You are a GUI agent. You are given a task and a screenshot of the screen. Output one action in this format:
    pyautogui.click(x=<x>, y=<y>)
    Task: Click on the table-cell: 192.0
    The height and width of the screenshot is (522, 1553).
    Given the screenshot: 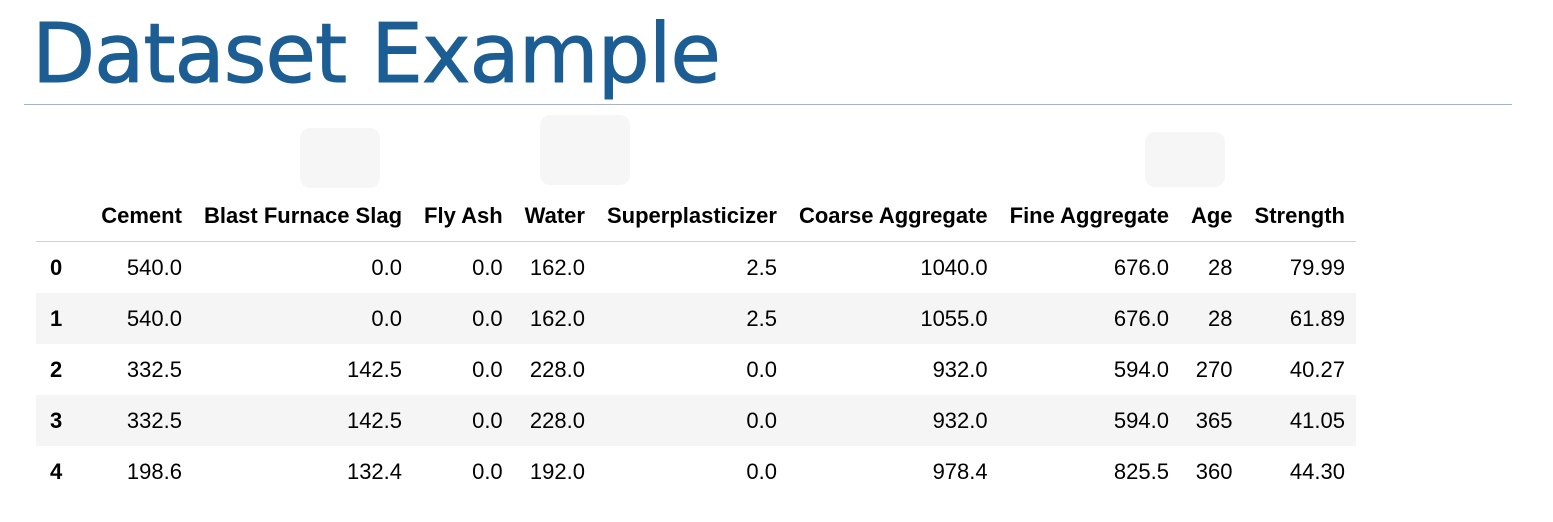 What is the action you would take?
    pyautogui.click(x=557, y=471)
    